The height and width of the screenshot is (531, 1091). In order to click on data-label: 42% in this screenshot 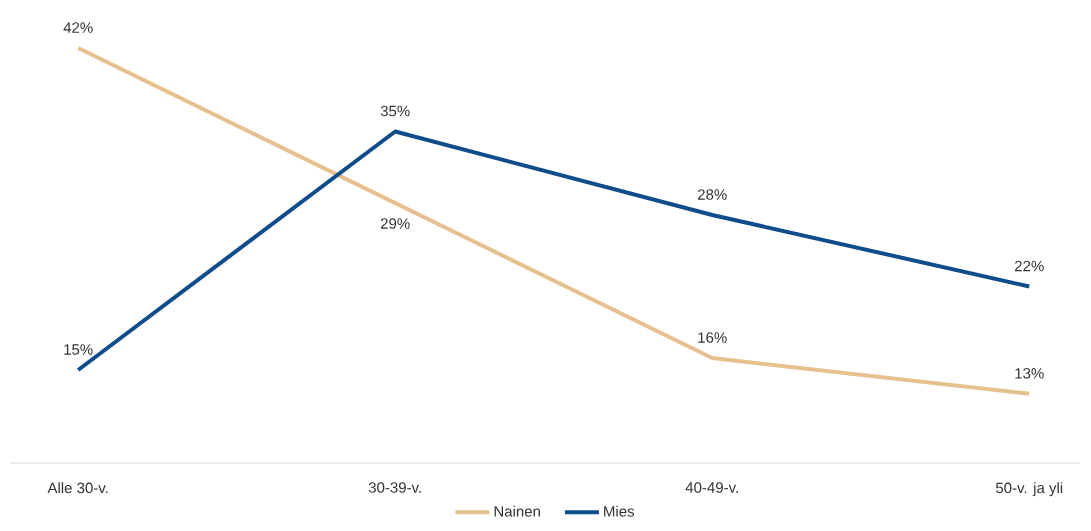, I will do `click(78, 27)`.